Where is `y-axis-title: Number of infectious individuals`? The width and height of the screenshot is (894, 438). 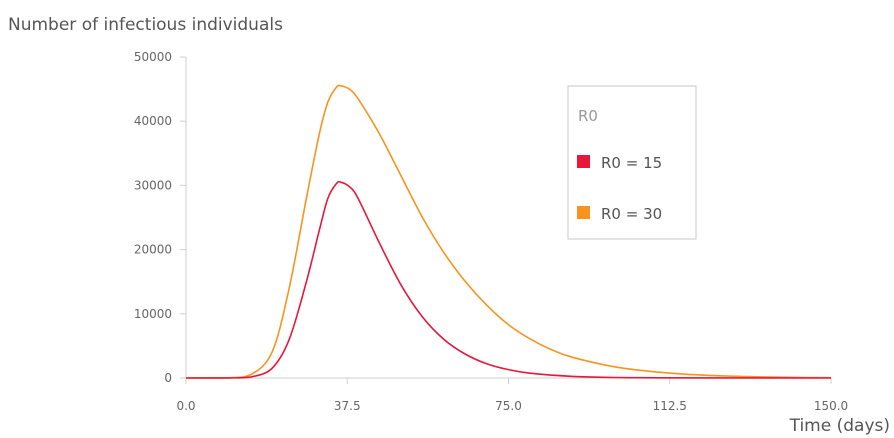 y-axis-title: Number of infectious individuals is located at coordinates (145, 25).